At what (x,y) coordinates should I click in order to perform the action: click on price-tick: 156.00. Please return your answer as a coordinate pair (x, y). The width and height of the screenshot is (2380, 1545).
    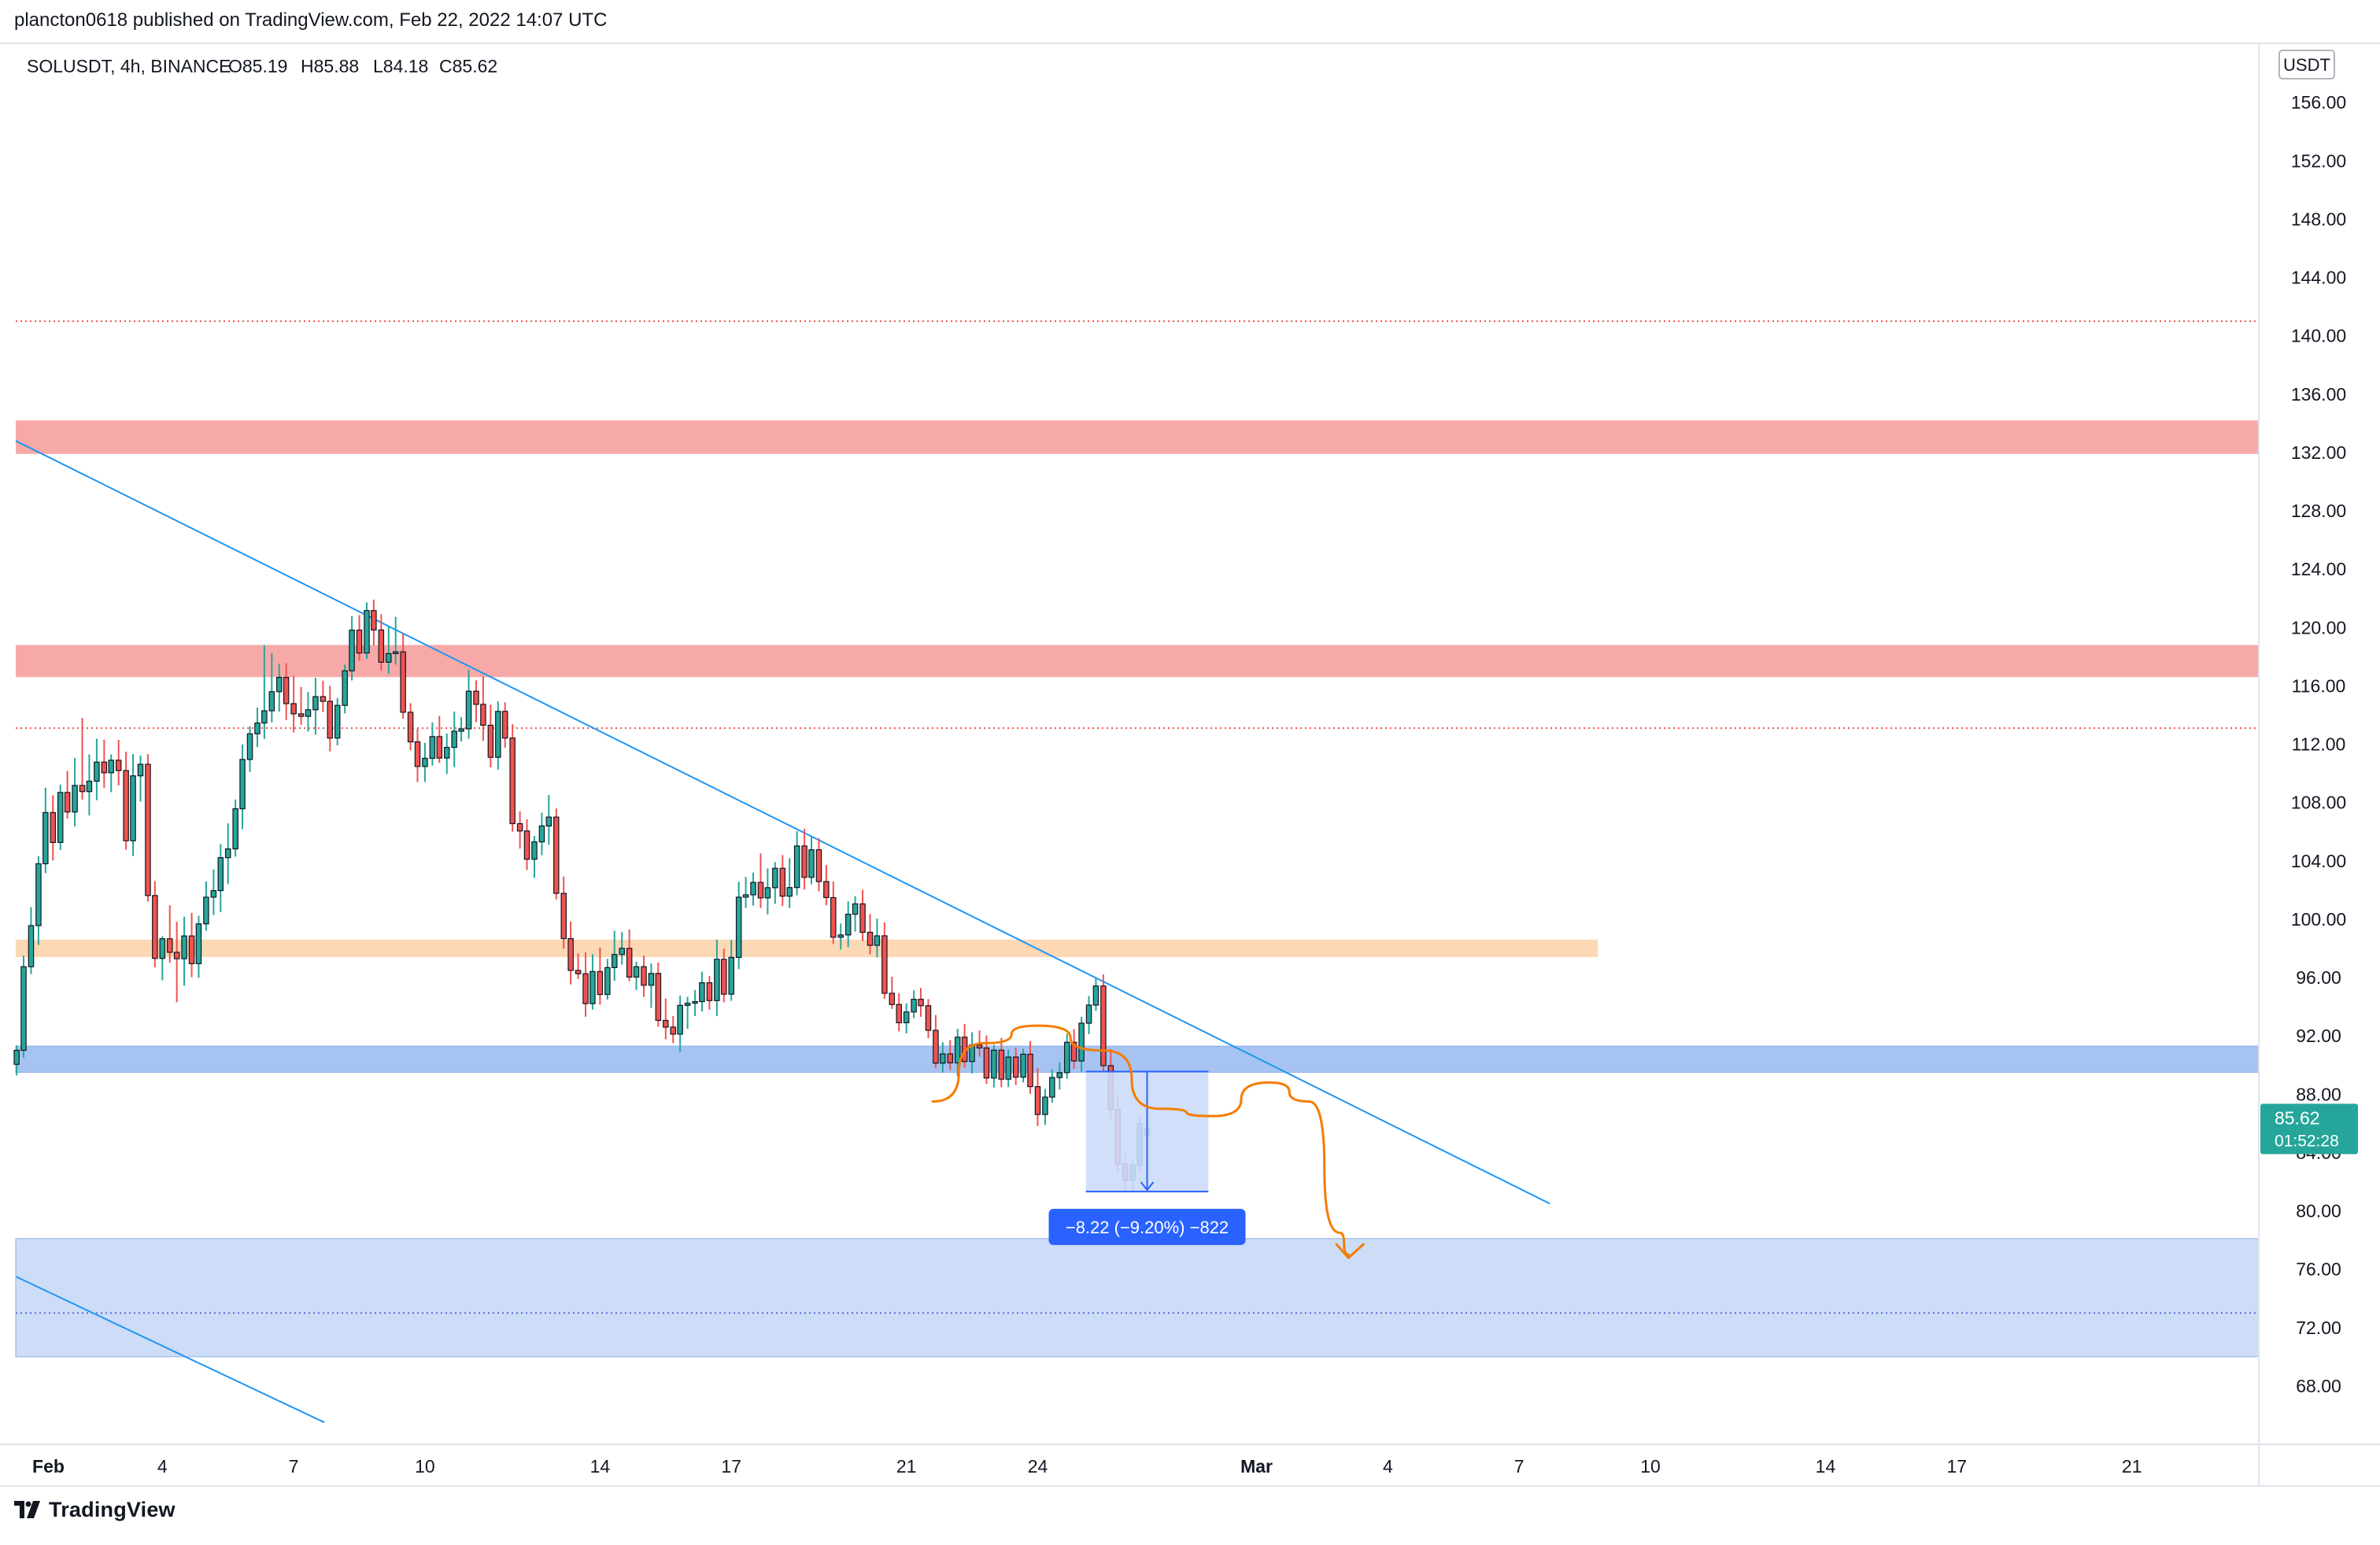
    Looking at the image, I should click on (2318, 102).